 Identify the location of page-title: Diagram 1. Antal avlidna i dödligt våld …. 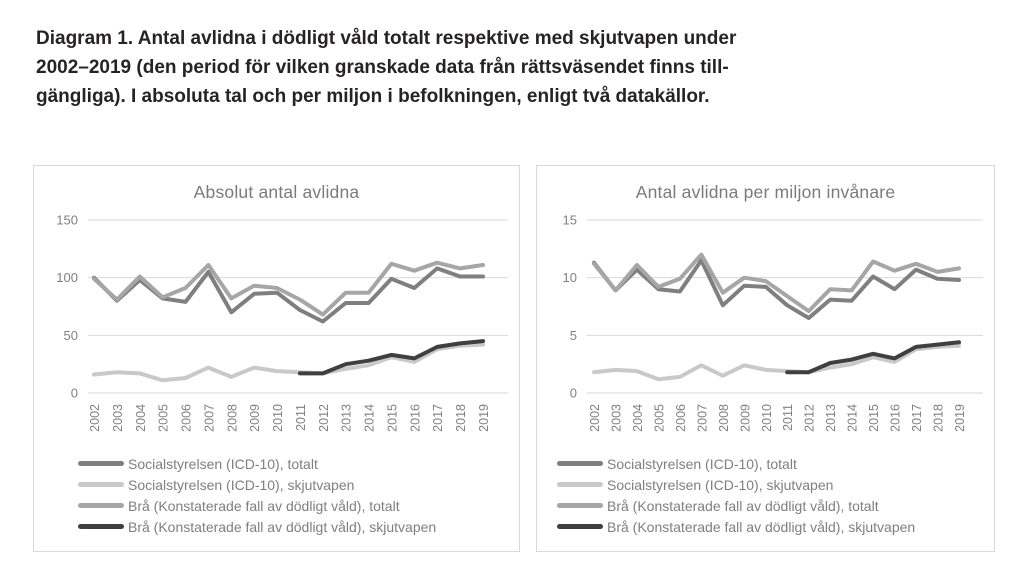
(451, 67).